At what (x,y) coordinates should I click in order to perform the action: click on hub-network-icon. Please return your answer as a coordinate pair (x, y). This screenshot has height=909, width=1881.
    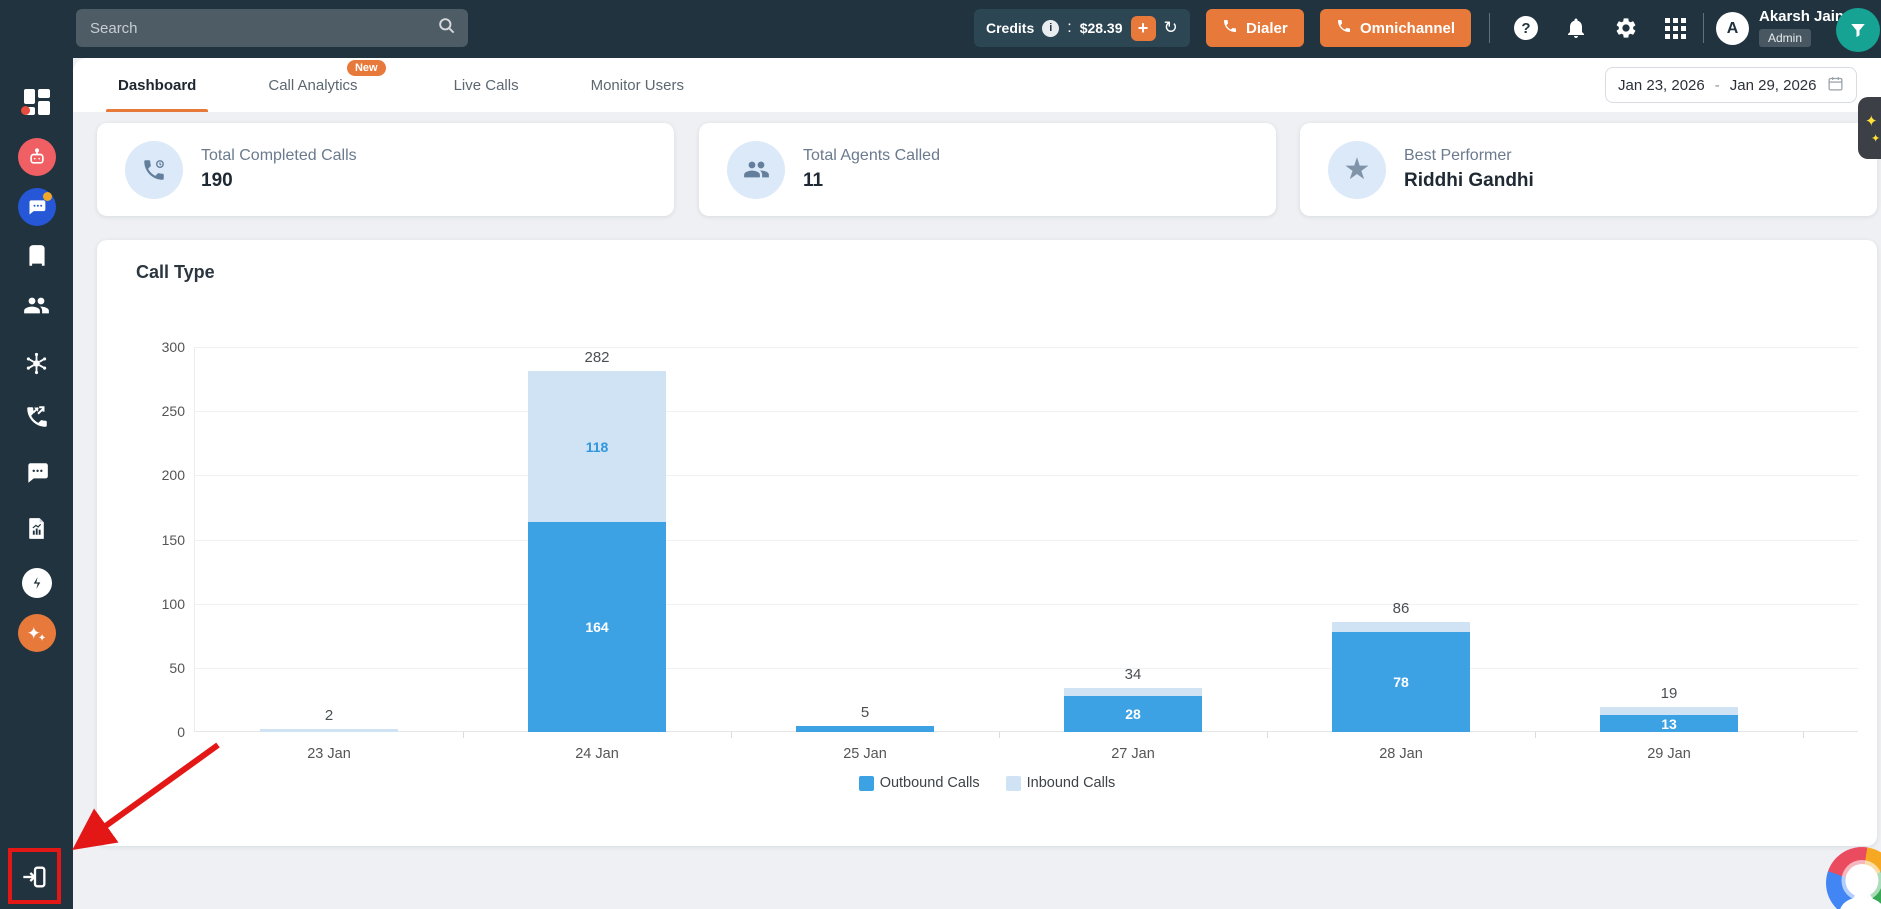
    Looking at the image, I should click on (36, 366).